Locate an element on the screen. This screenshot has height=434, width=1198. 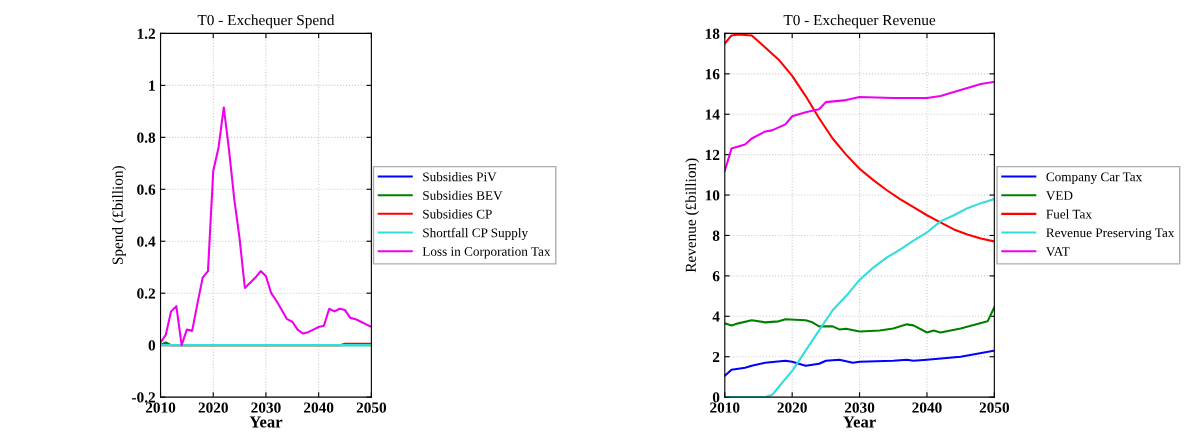
y-tick-label: 0.8 is located at coordinates (146, 137).